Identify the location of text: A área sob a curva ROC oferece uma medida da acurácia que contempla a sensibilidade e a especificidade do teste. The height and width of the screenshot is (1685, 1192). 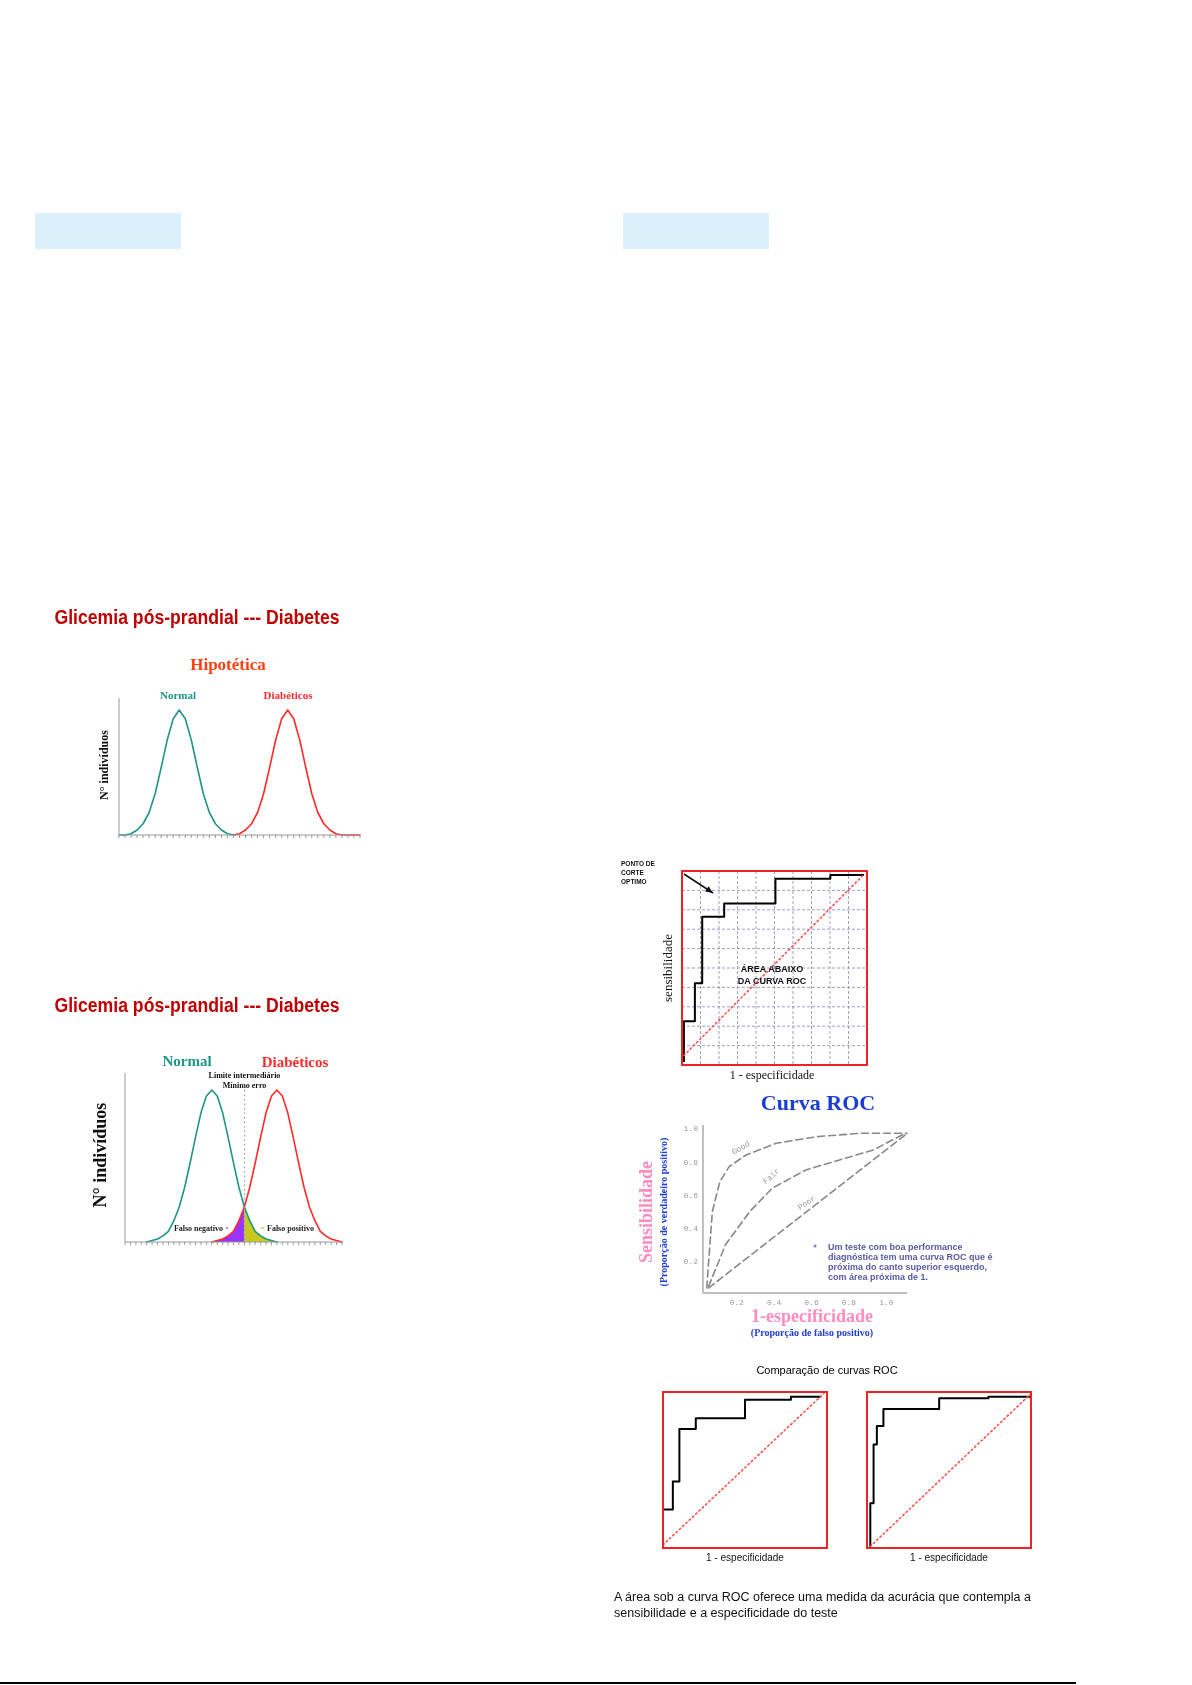
(822, 1605).